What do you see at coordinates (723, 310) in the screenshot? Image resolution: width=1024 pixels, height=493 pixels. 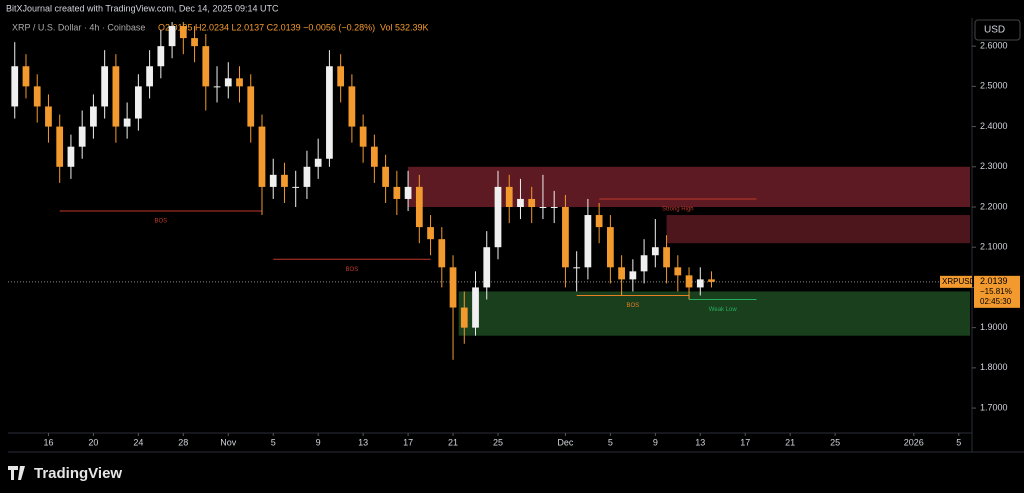 I see `level-label: Weak Low` at bounding box center [723, 310].